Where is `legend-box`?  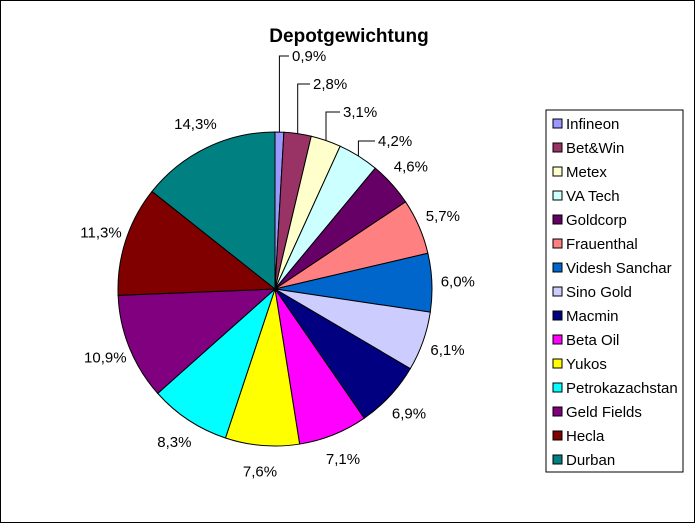 legend-box is located at coordinates (614, 291).